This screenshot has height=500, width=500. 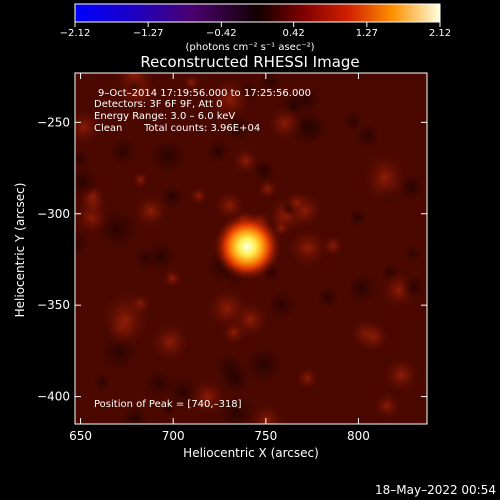 What do you see at coordinates (53, 214) in the screenshot?
I see `y-tick-label: −300` at bounding box center [53, 214].